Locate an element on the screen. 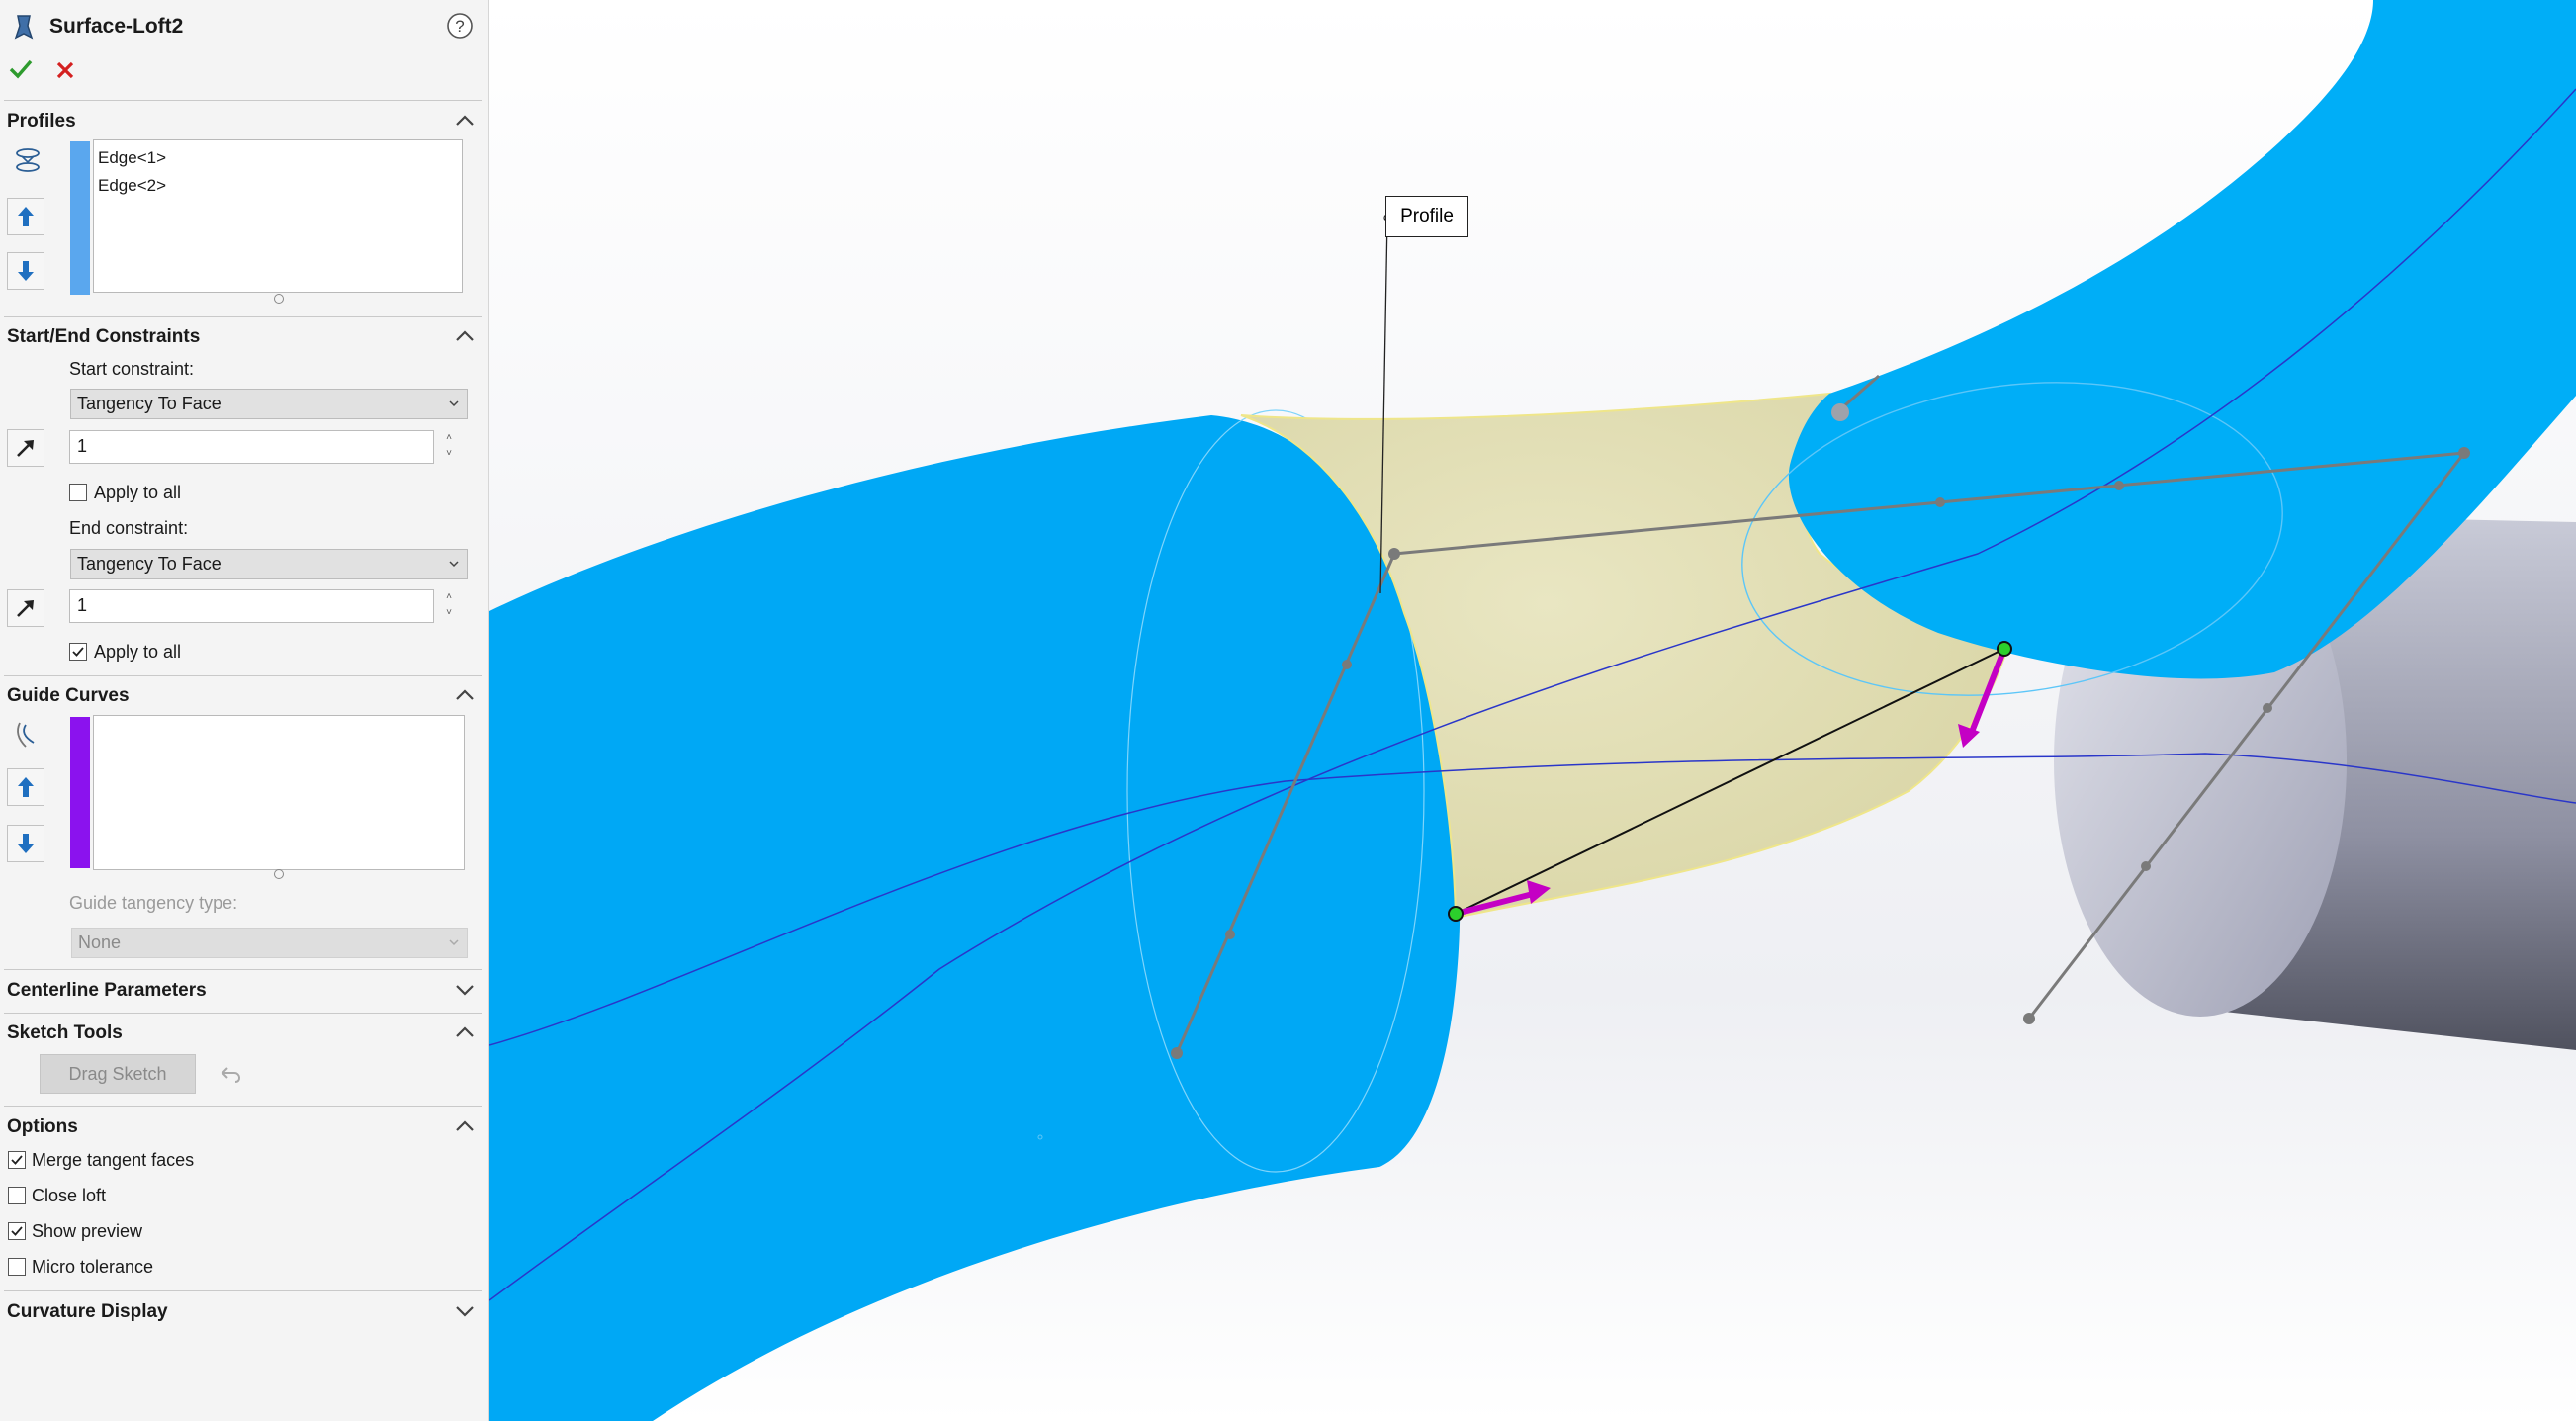 Image resolution: width=2576 pixels, height=1421 pixels. list-item: Edge<2> is located at coordinates (132, 186).